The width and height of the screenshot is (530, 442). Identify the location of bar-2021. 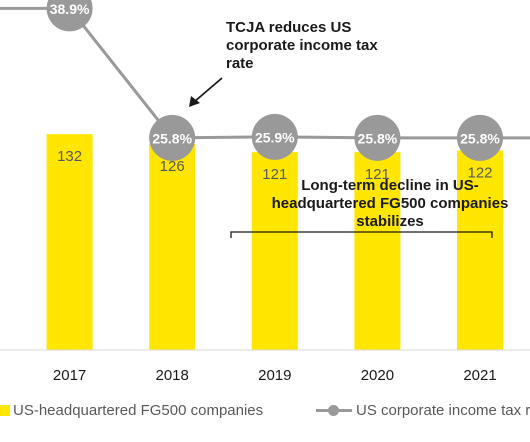
(480, 250).